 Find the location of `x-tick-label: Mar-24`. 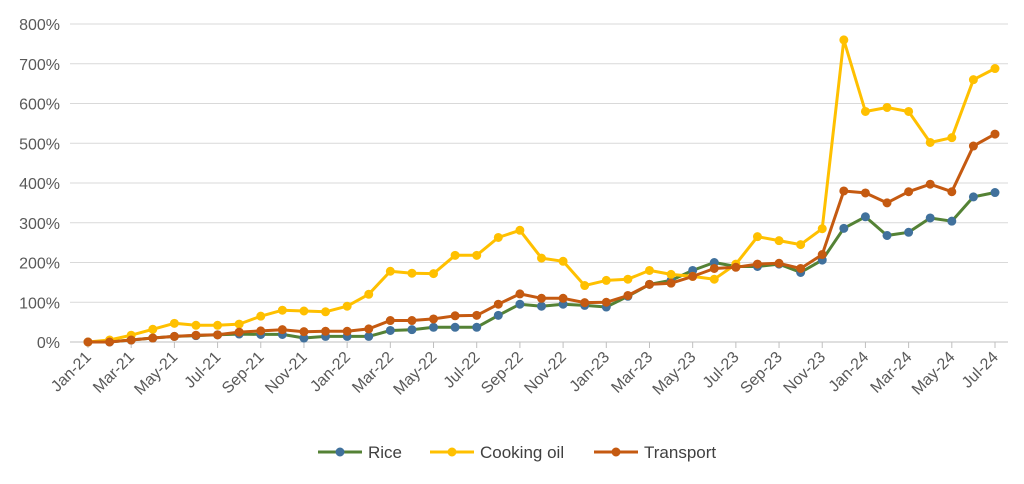

x-tick-label: Mar-24 is located at coordinates (892, 373).